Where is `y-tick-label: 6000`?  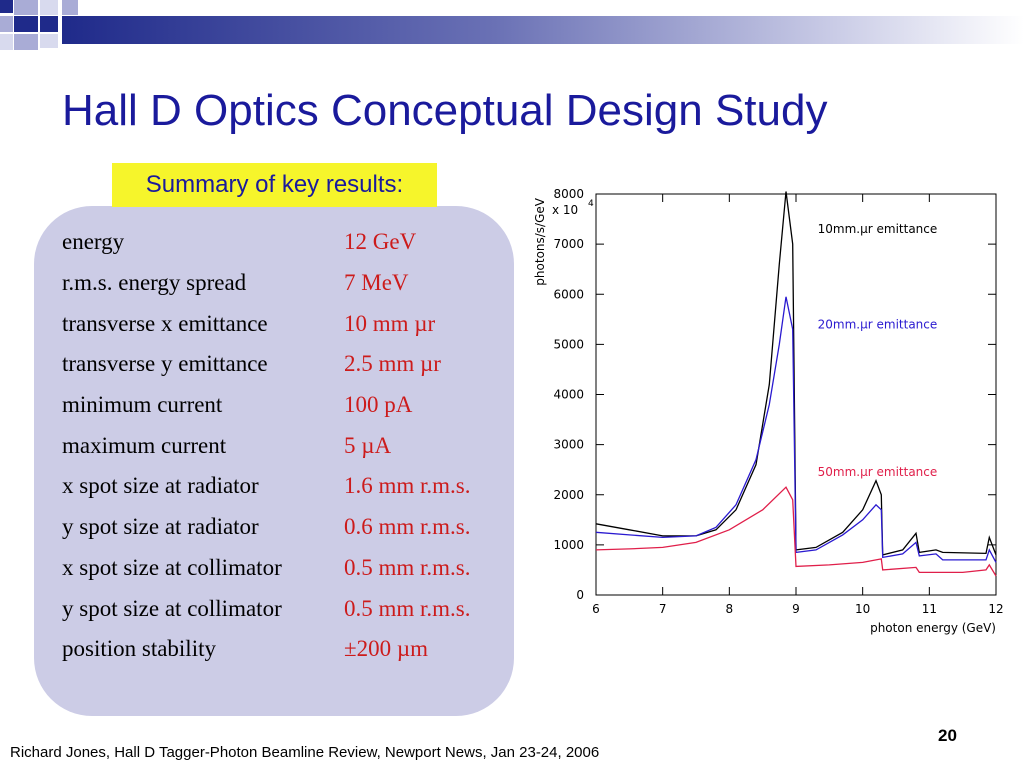 y-tick-label: 6000 is located at coordinates (568, 294).